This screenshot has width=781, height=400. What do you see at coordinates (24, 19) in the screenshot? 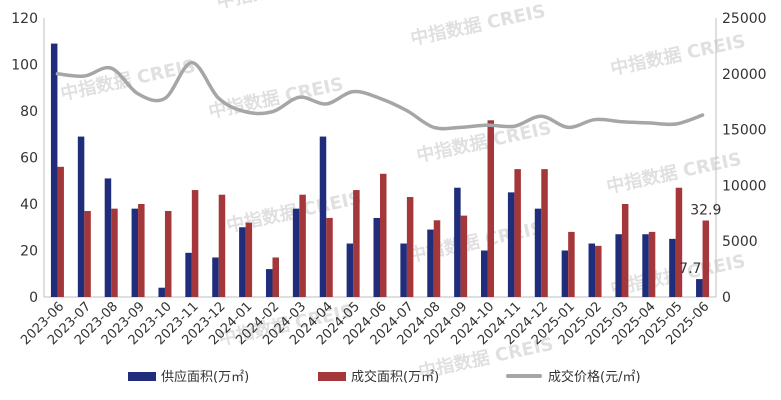
I see `y-tick-left-label: 120` at bounding box center [24, 19].